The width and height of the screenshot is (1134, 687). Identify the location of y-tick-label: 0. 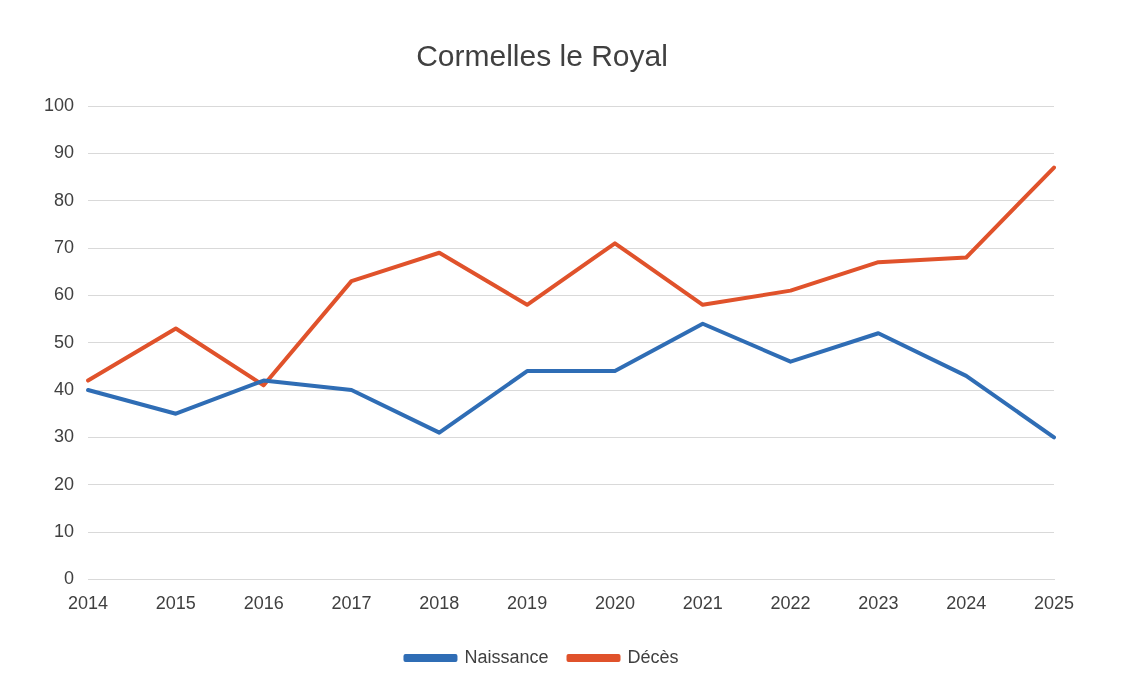
(69, 578).